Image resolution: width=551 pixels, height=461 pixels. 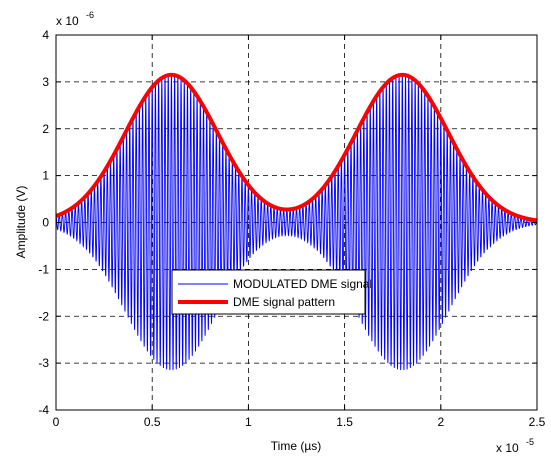 What do you see at coordinates (43, 269) in the screenshot?
I see `y-tick-label: -1` at bounding box center [43, 269].